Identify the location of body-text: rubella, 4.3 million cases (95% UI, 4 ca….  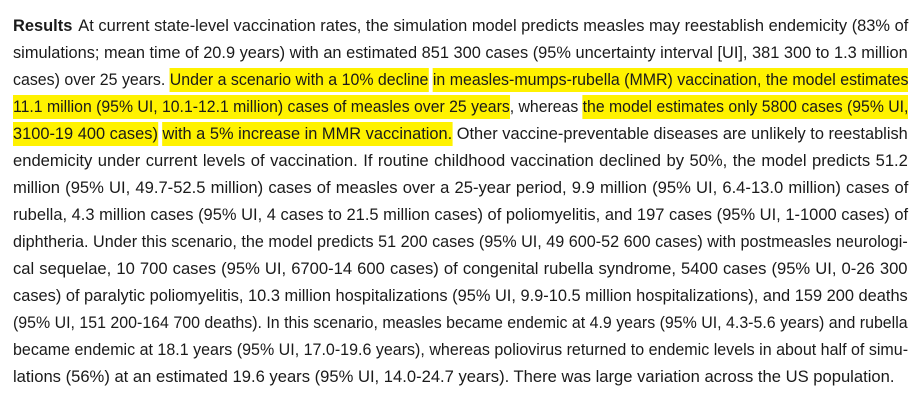
(461, 214).